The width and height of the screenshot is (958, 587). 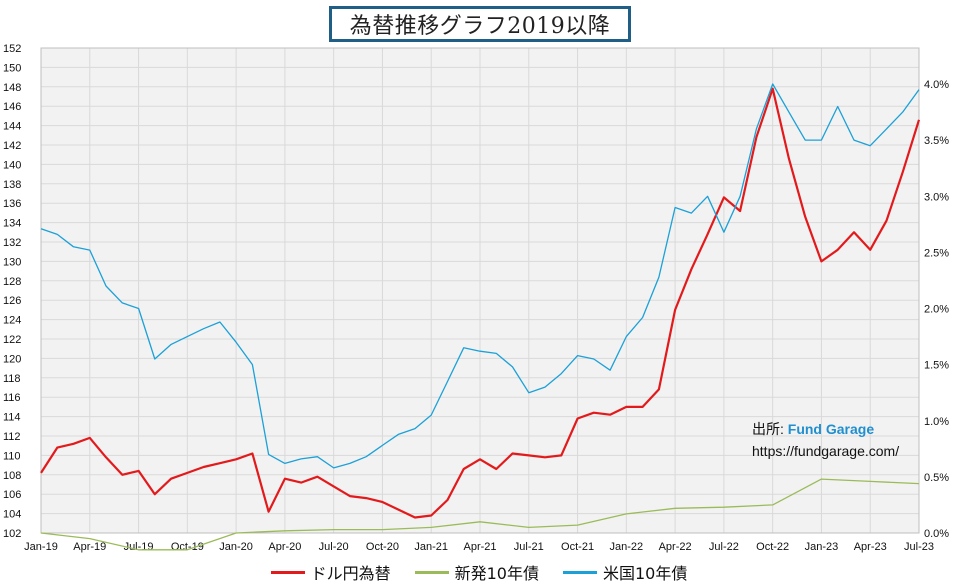 What do you see at coordinates (12, 49) in the screenshot?
I see `y-left-tick-label: 152` at bounding box center [12, 49].